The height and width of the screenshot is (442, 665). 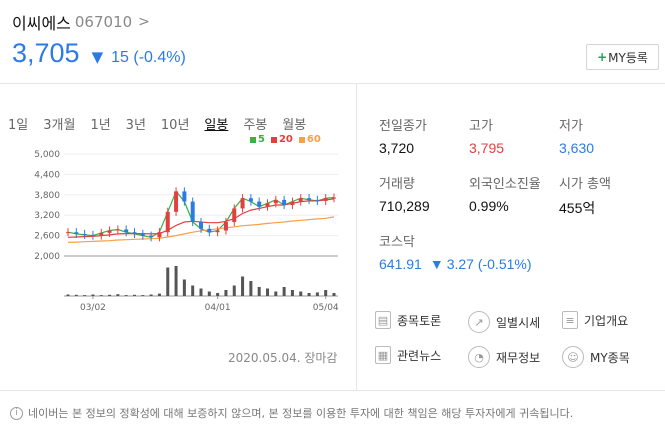 I want to click on link-label: 기업개요, so click(x=606, y=320).